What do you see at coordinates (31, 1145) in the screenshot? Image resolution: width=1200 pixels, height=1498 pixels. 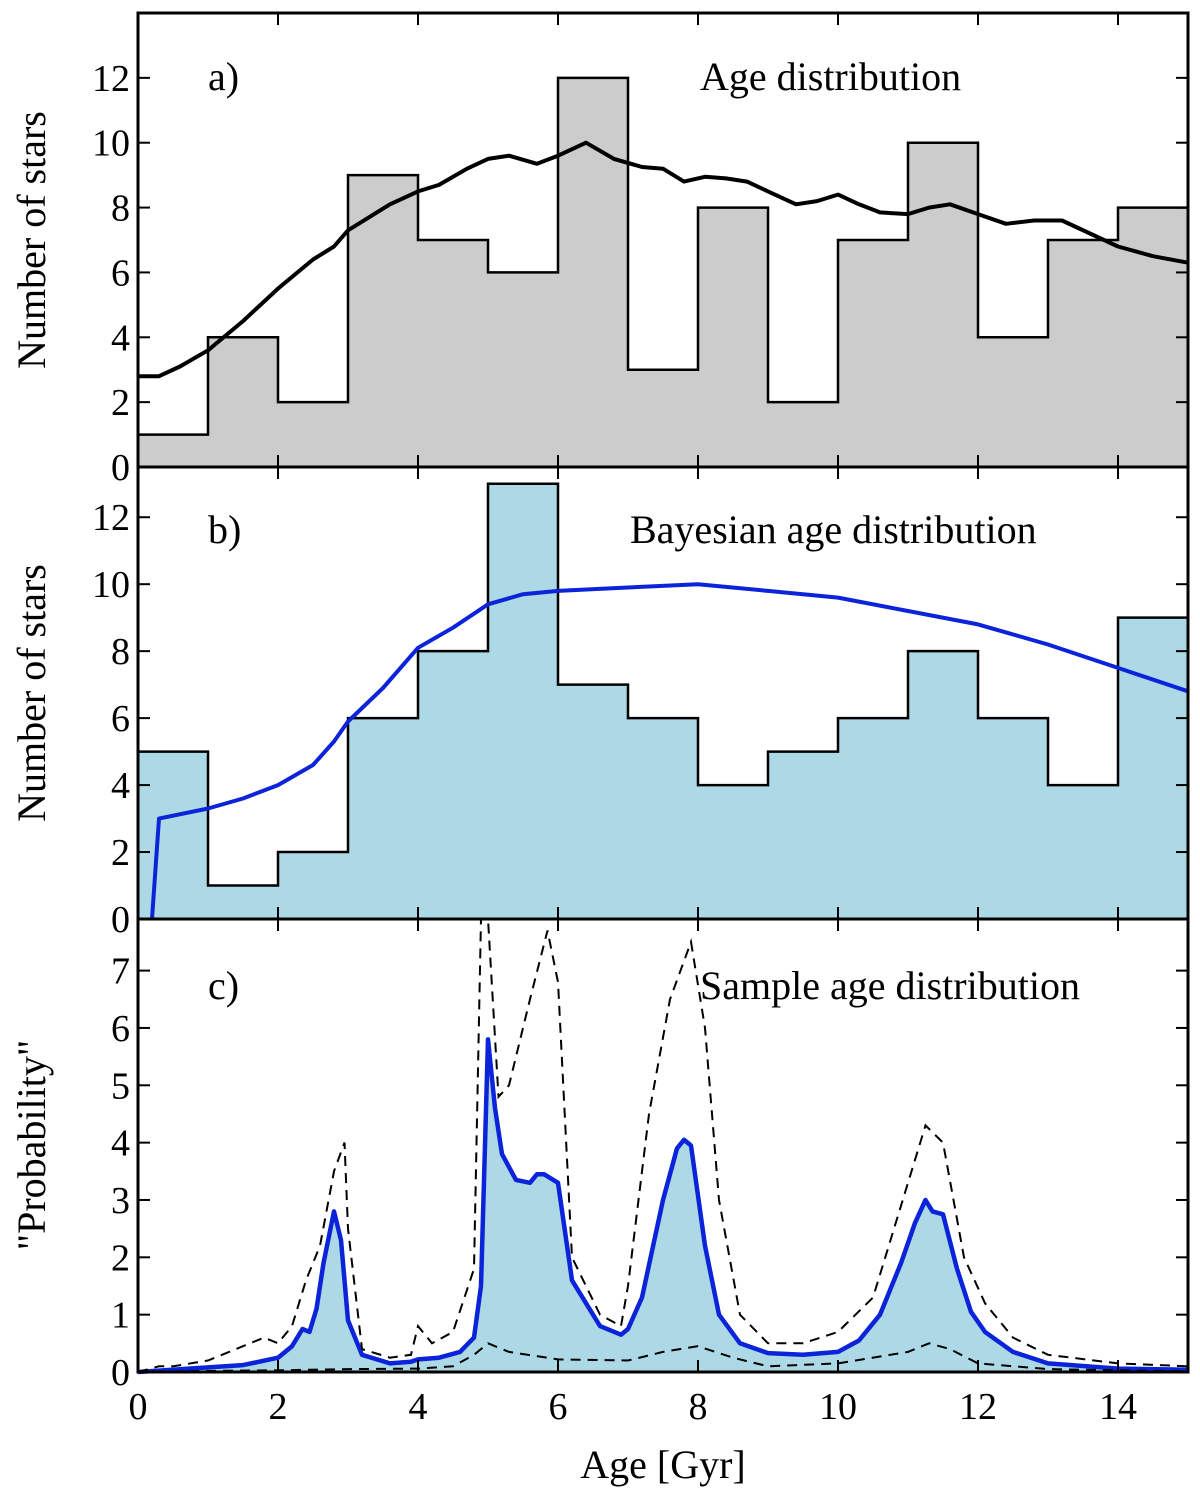 I see `panel-c-ylabel: "Probability"` at bounding box center [31, 1145].